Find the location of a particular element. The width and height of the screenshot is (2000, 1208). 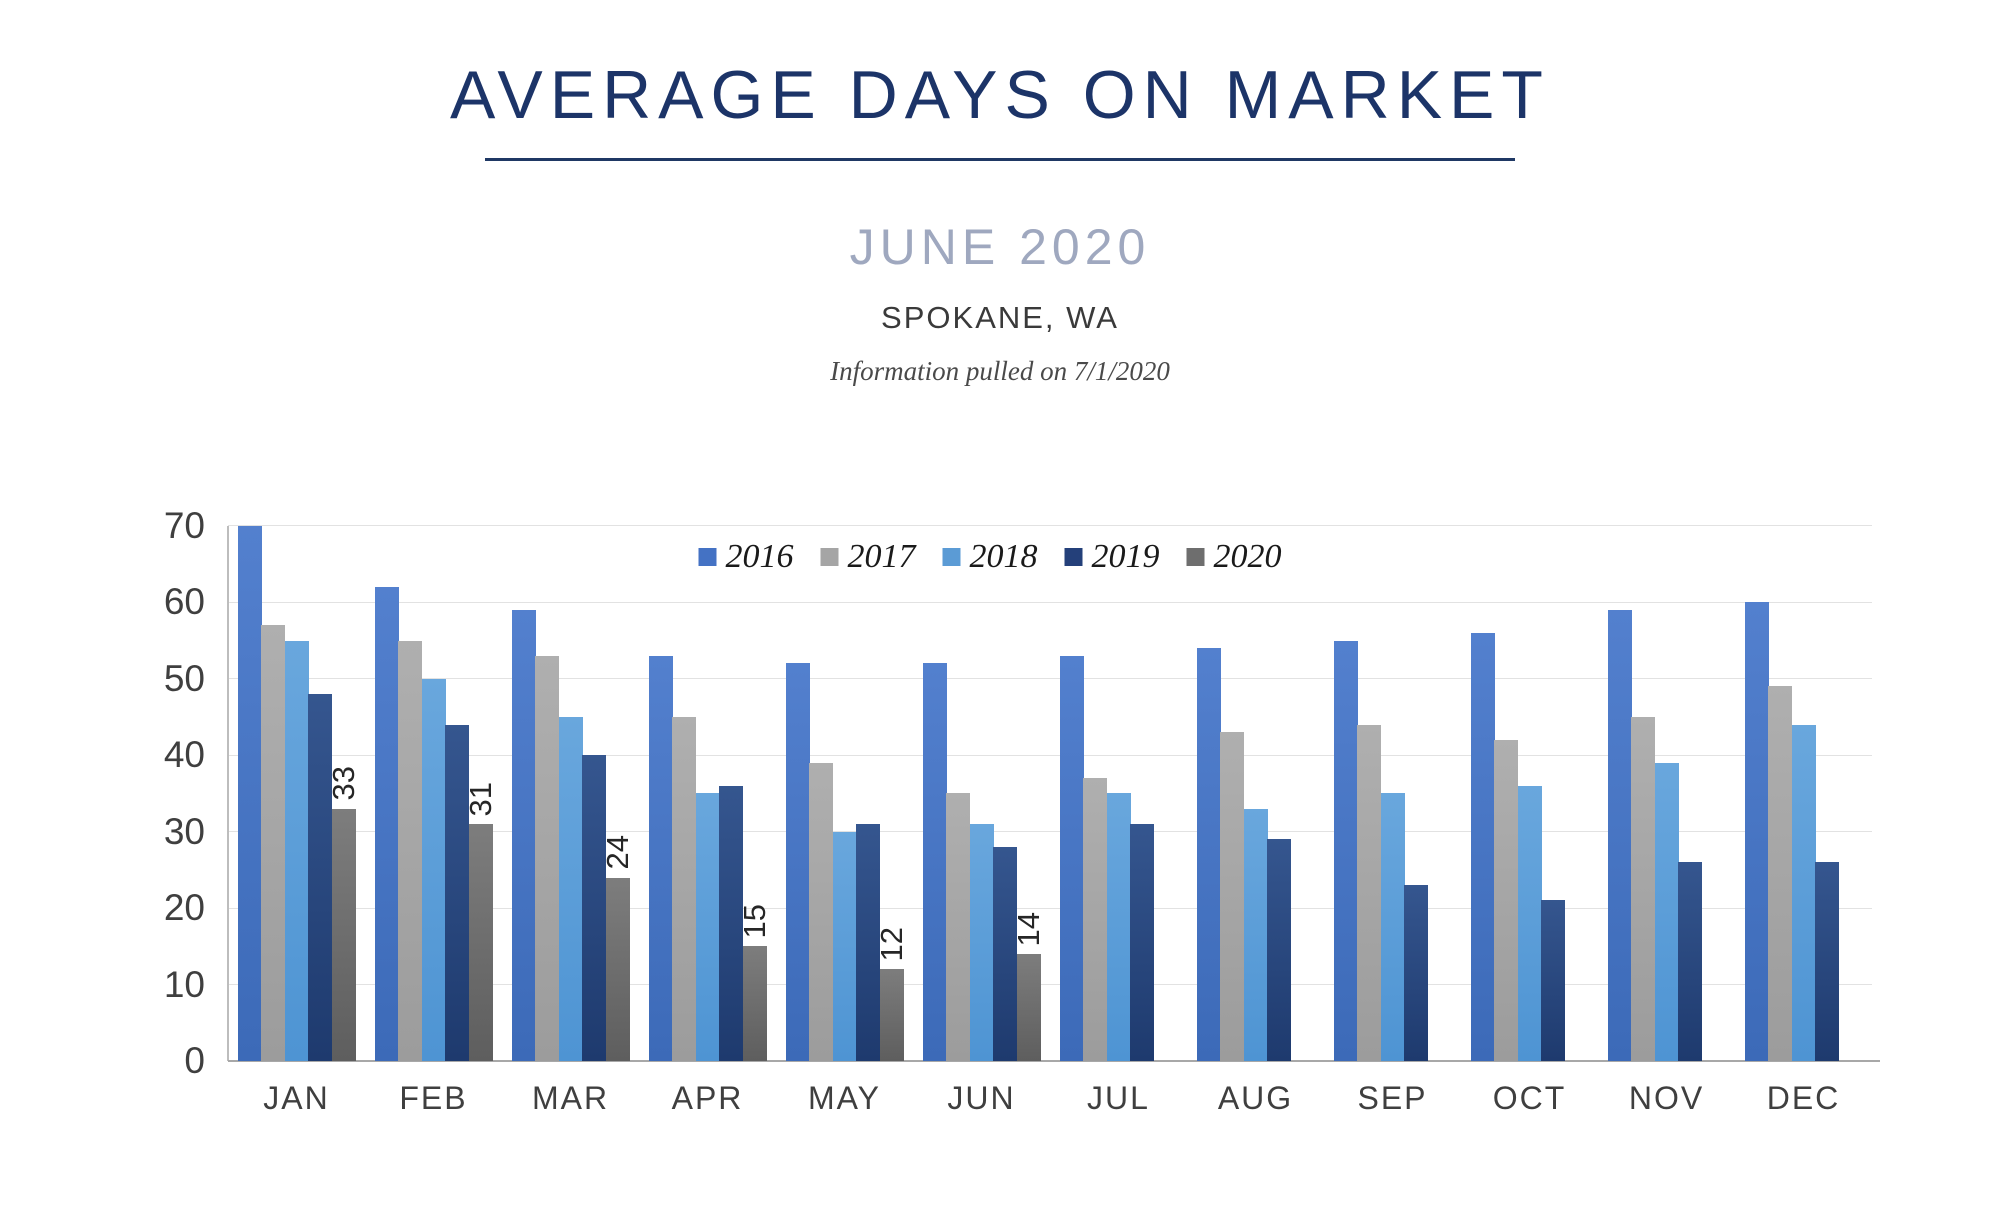

bar-2018-jul is located at coordinates (1118, 927).